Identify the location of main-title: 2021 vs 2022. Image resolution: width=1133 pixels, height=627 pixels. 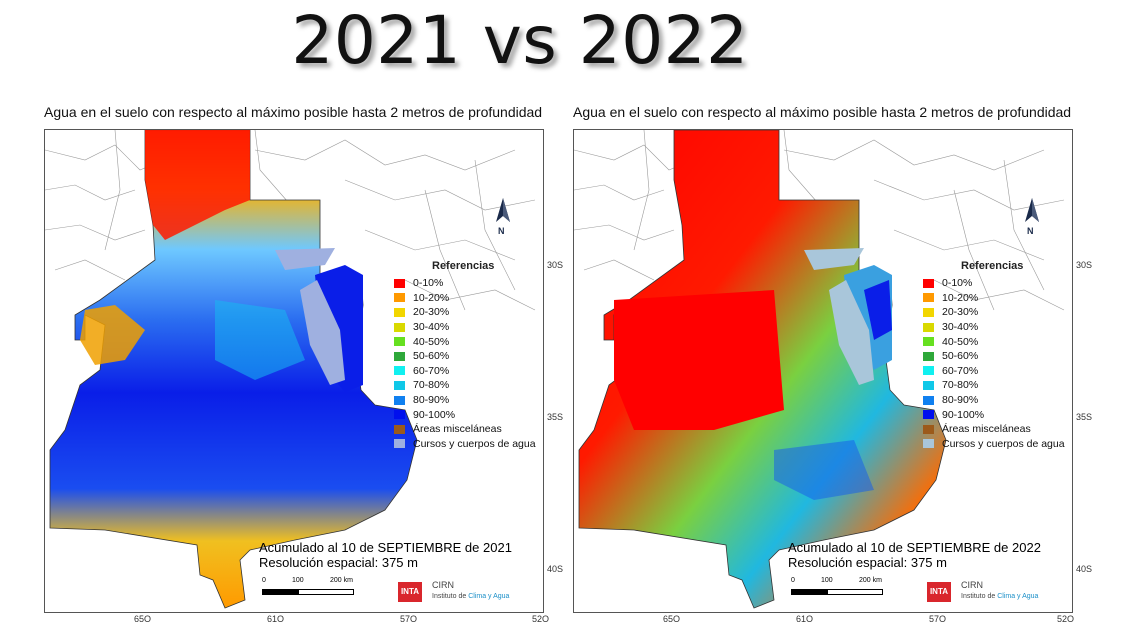
(520, 40).